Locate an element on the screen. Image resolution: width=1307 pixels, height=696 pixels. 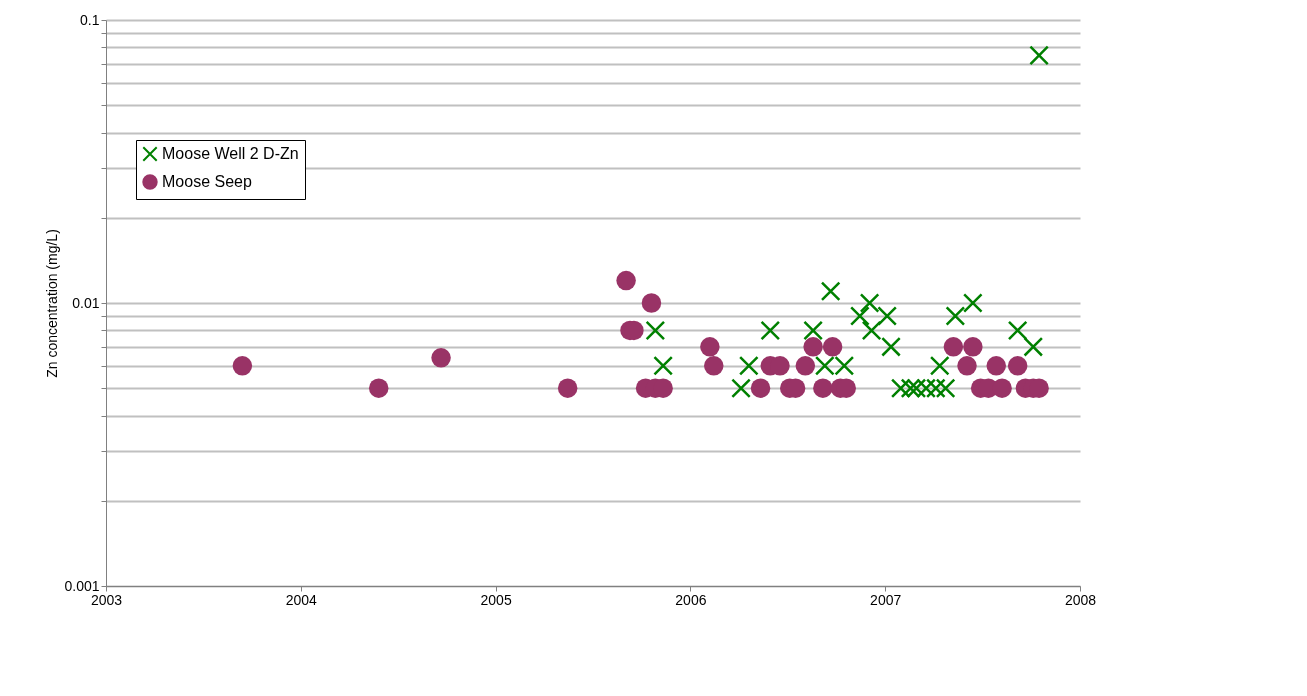
x-tick-label: 2004 is located at coordinates (301, 599).